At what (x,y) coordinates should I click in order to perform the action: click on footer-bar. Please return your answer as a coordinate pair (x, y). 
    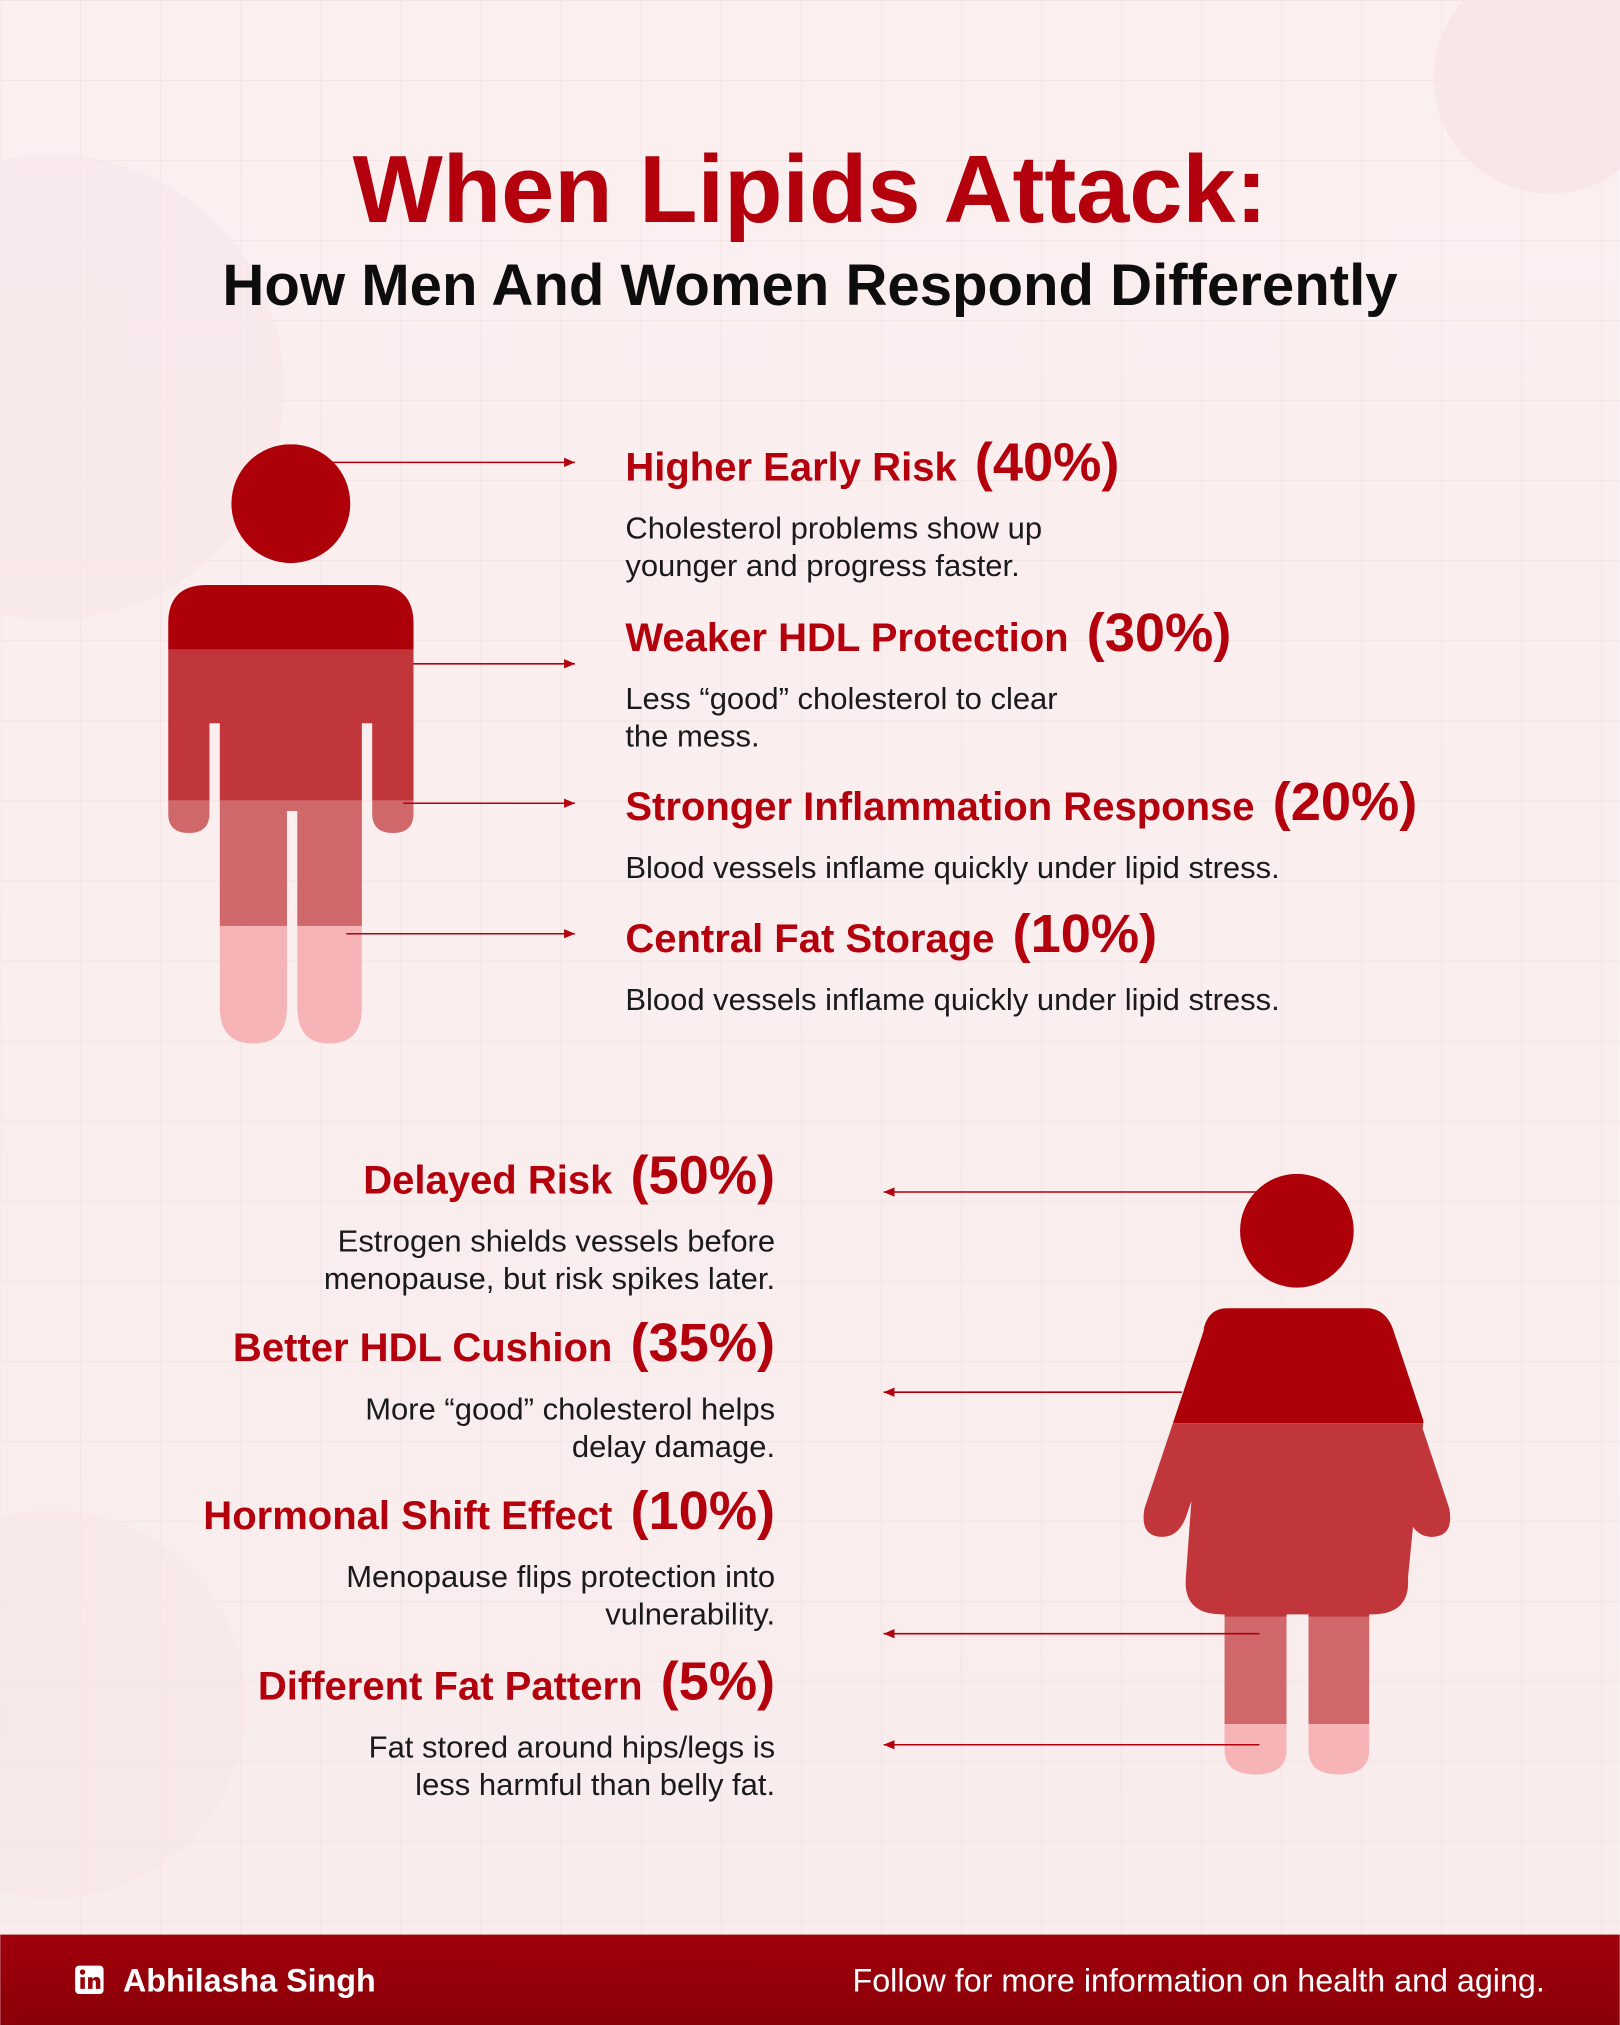
    Looking at the image, I should click on (810, 1979).